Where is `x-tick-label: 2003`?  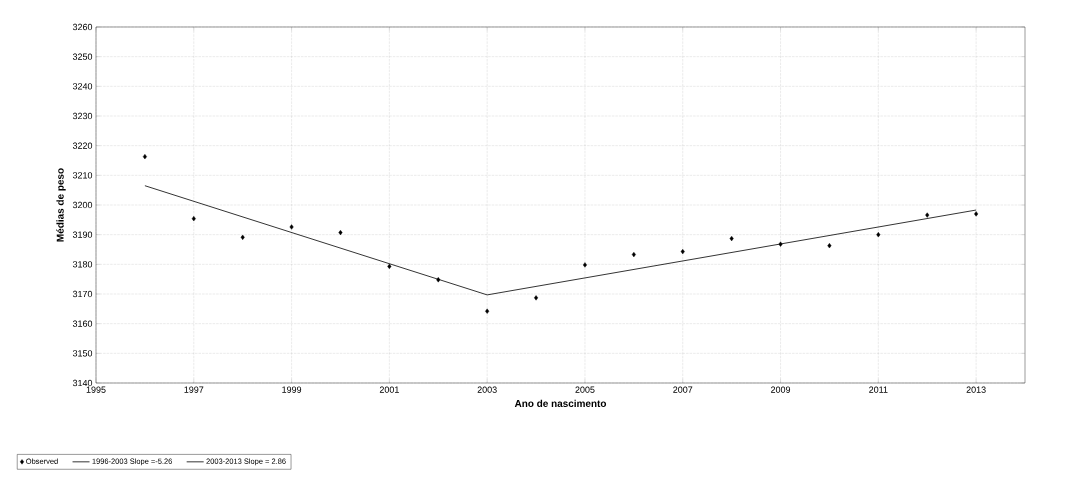 x-tick-label: 2003 is located at coordinates (487, 389).